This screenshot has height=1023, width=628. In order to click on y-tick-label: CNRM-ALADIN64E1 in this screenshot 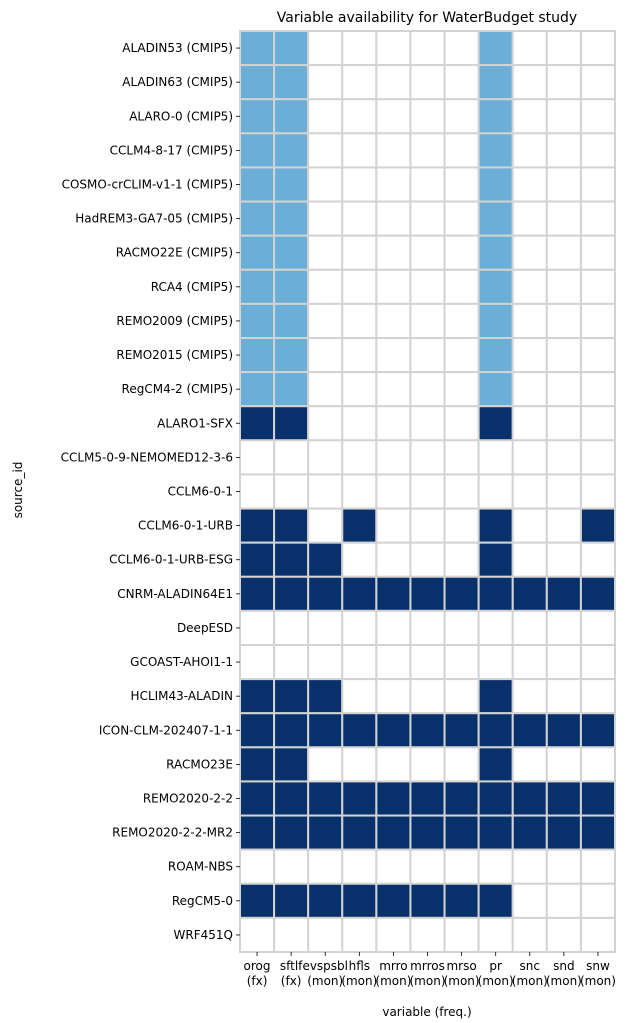, I will do `click(175, 594)`.